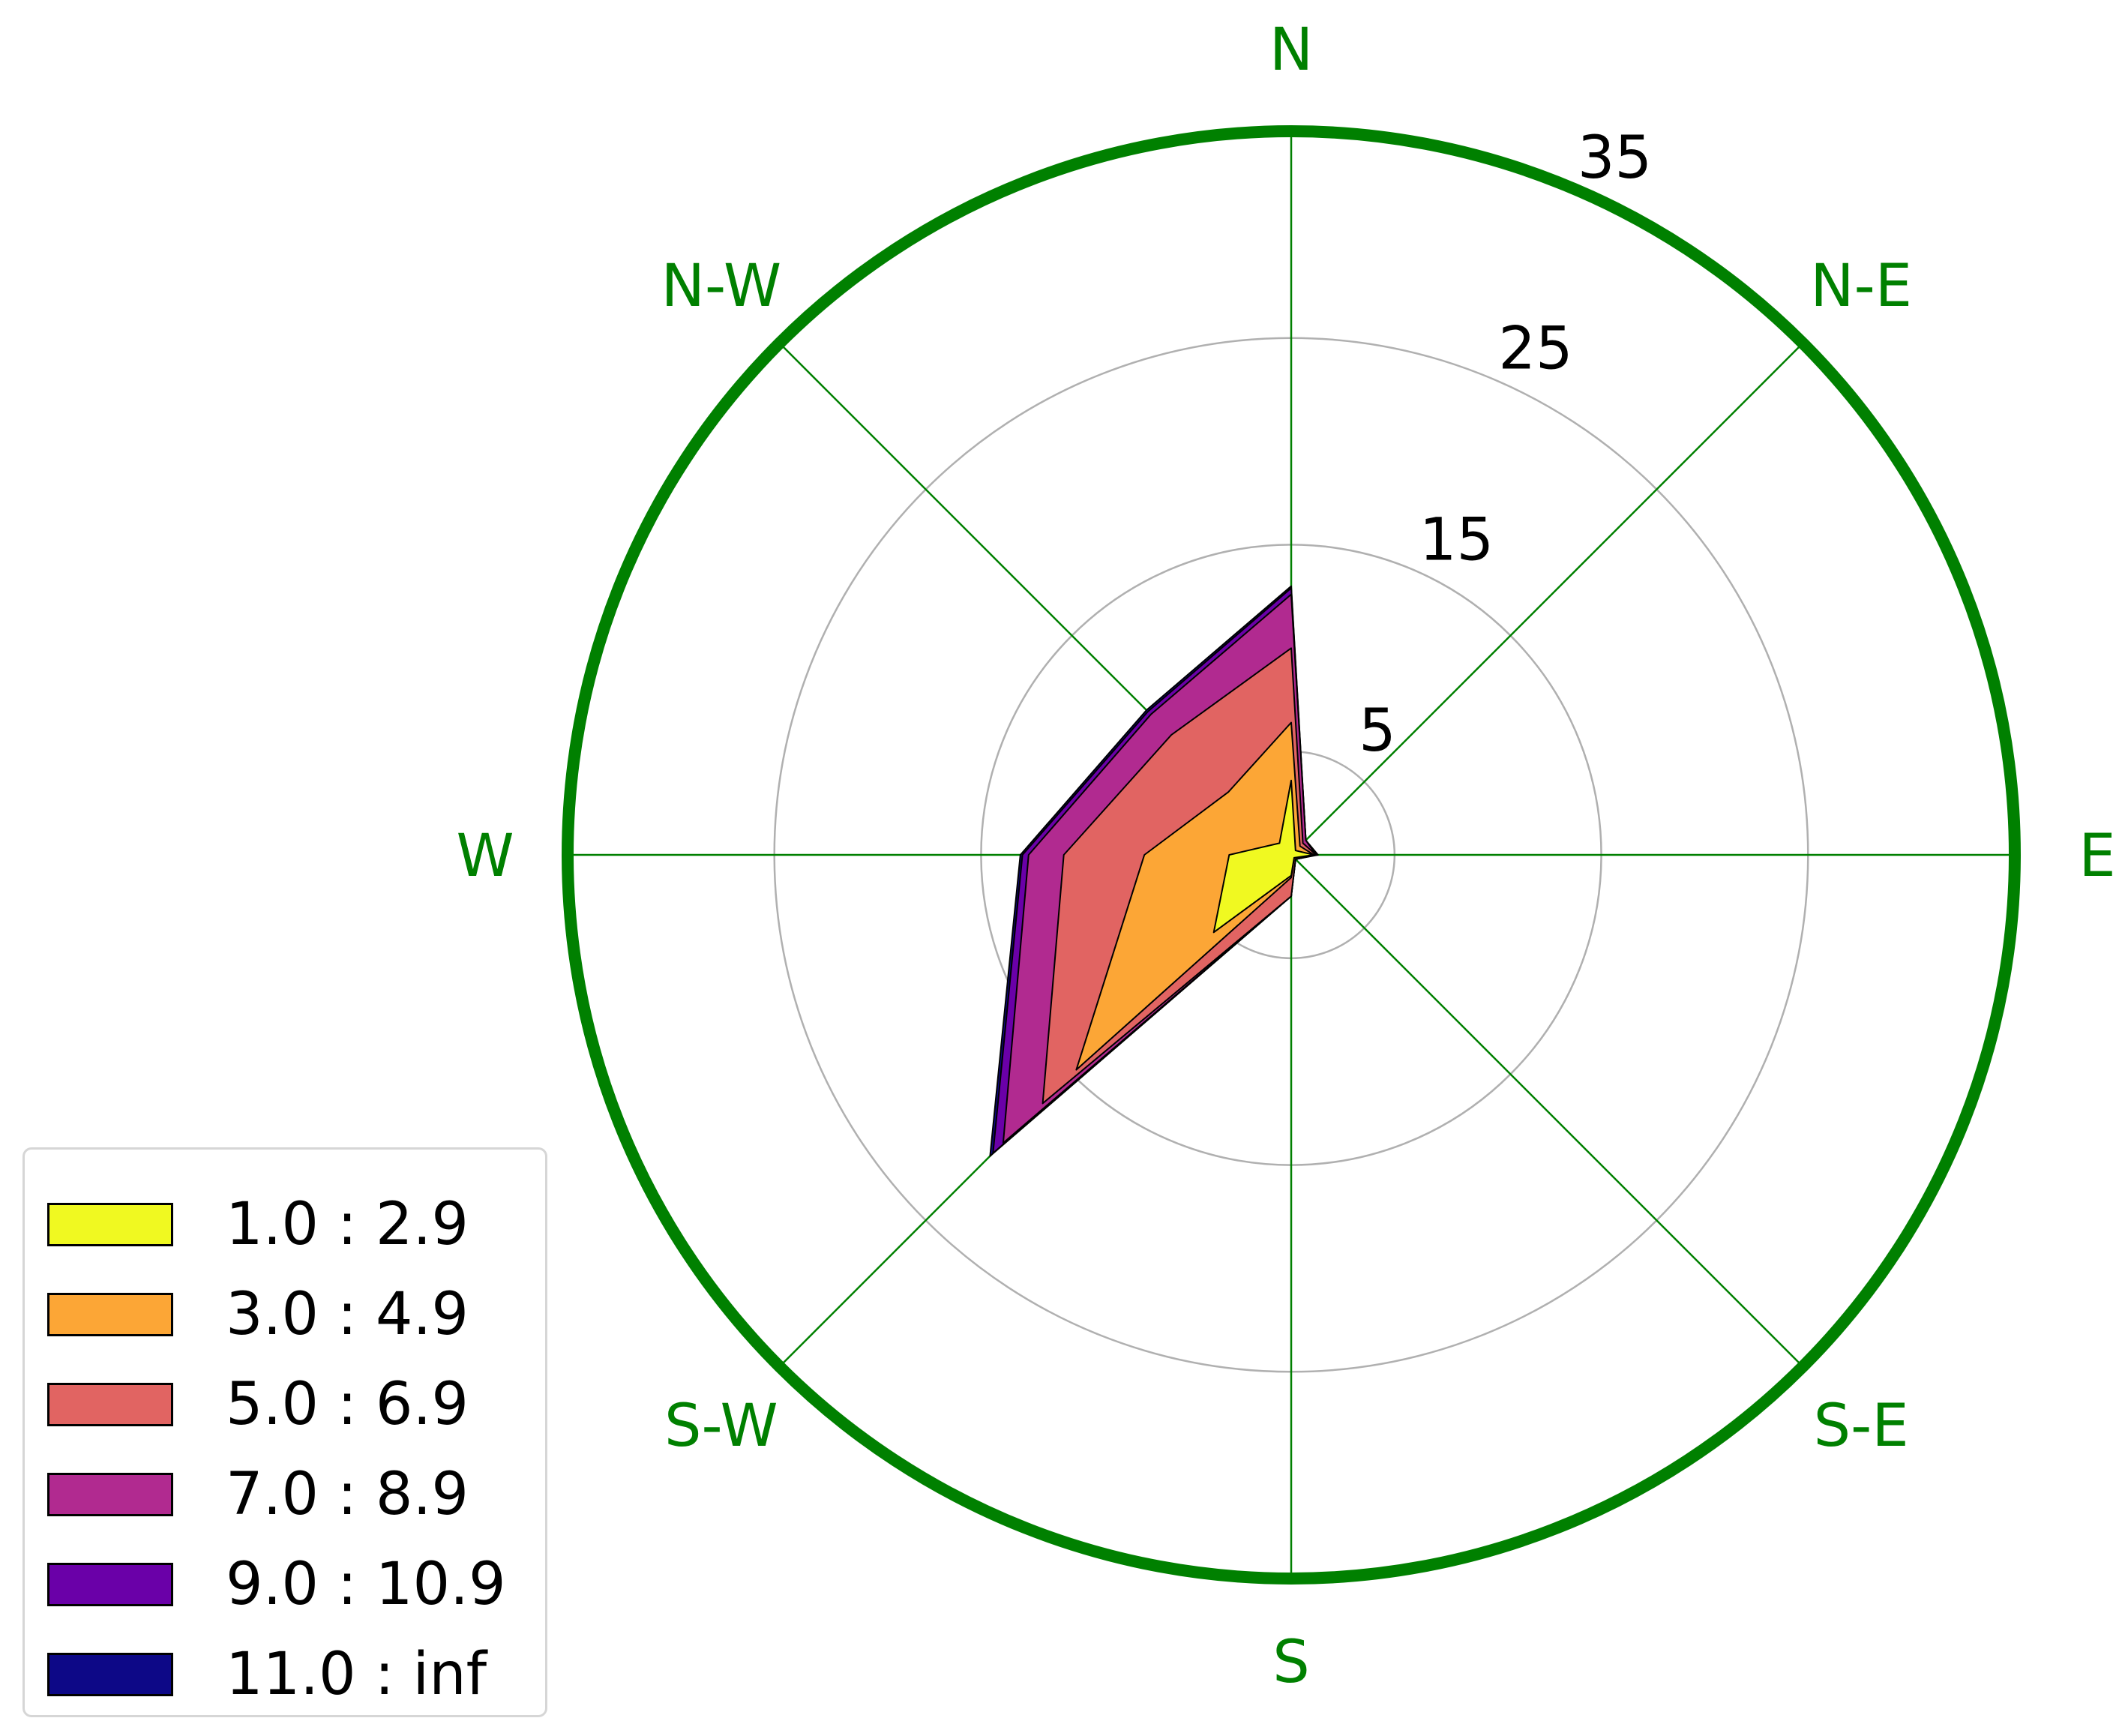  What do you see at coordinates (1615, 158) in the screenshot?
I see `radial-tick-label: 35` at bounding box center [1615, 158].